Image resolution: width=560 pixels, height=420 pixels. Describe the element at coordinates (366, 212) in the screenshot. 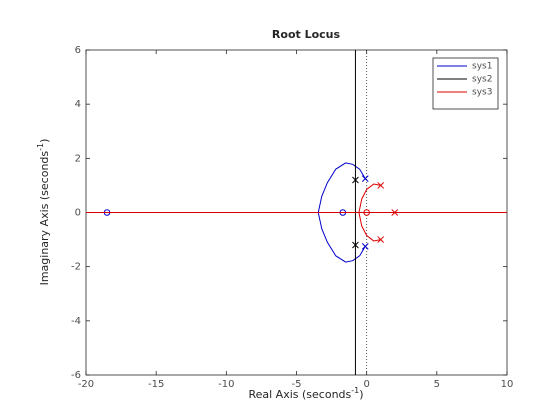

I see `zero-marker` at that location.